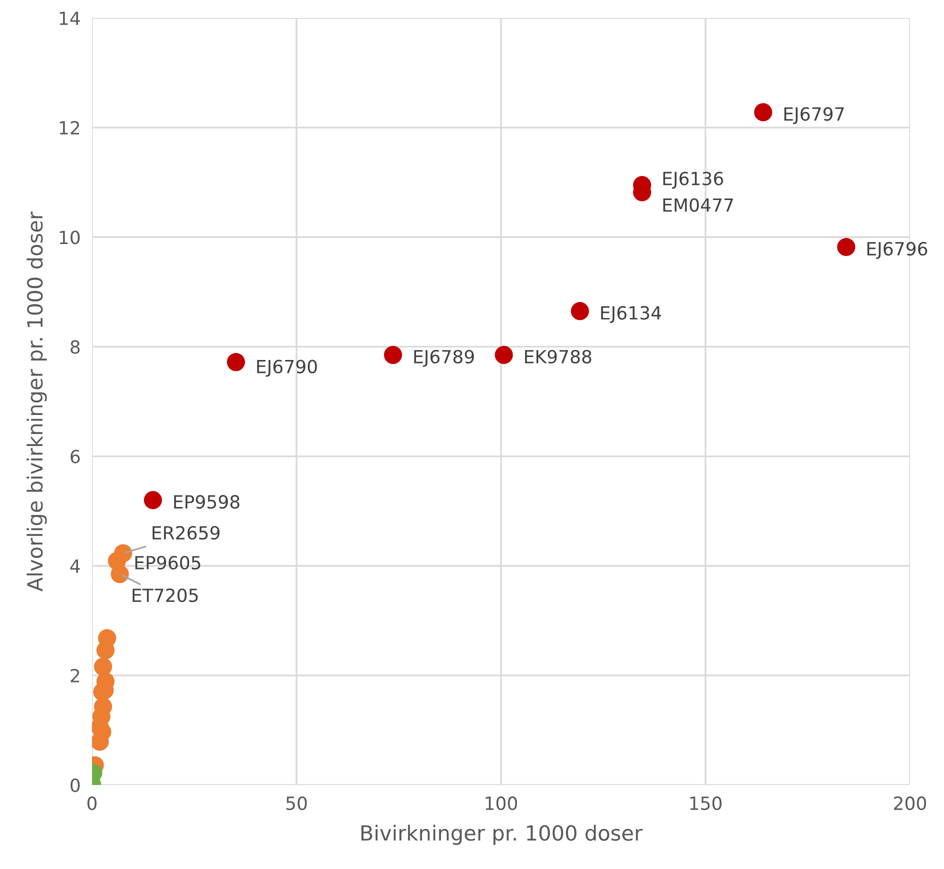 The height and width of the screenshot is (869, 944). What do you see at coordinates (207, 502) in the screenshot?
I see `annotation: EP9598` at bounding box center [207, 502].